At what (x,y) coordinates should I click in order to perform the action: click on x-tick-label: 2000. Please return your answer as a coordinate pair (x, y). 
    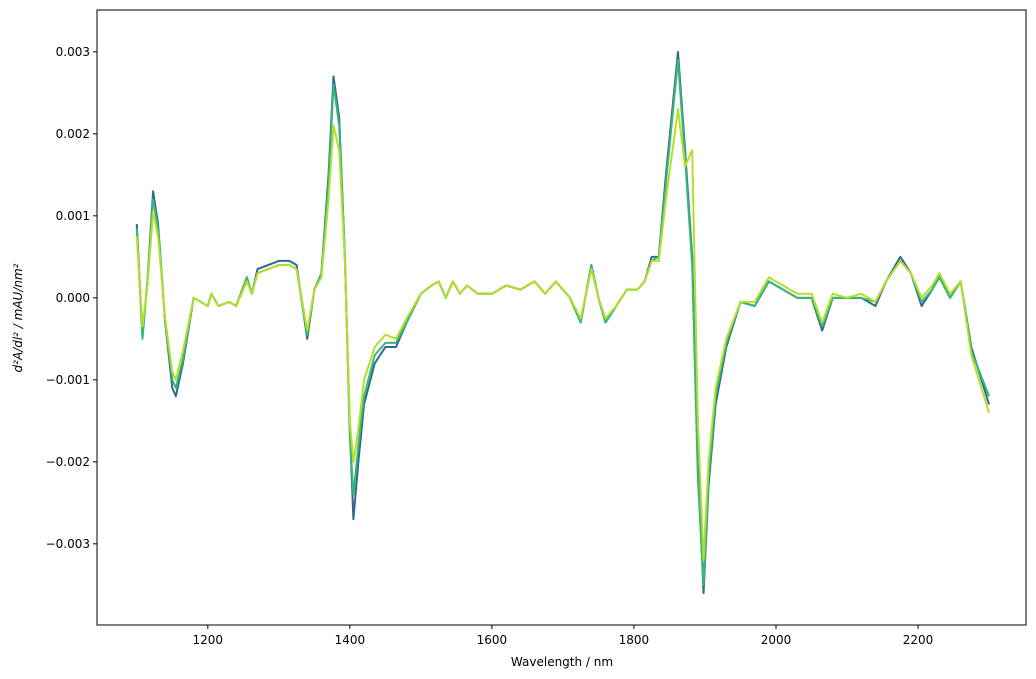
    Looking at the image, I should click on (776, 640).